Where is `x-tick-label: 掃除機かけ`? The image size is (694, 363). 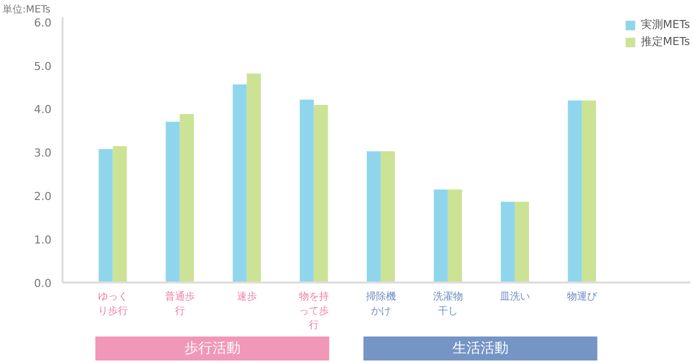
x-tick-label: 掃除機かけ is located at coordinates (381, 303).